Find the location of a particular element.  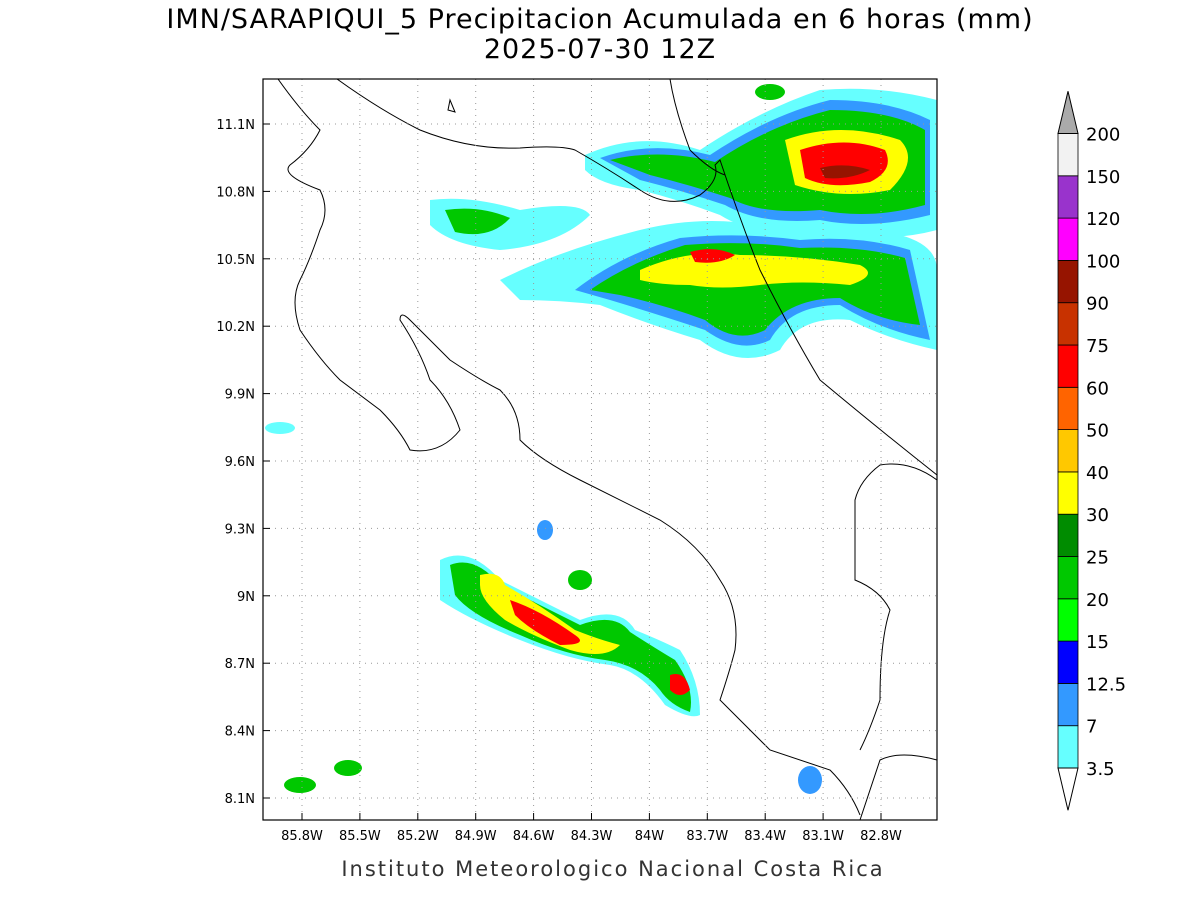

lon-label: 84.6W is located at coordinates (534, 836).